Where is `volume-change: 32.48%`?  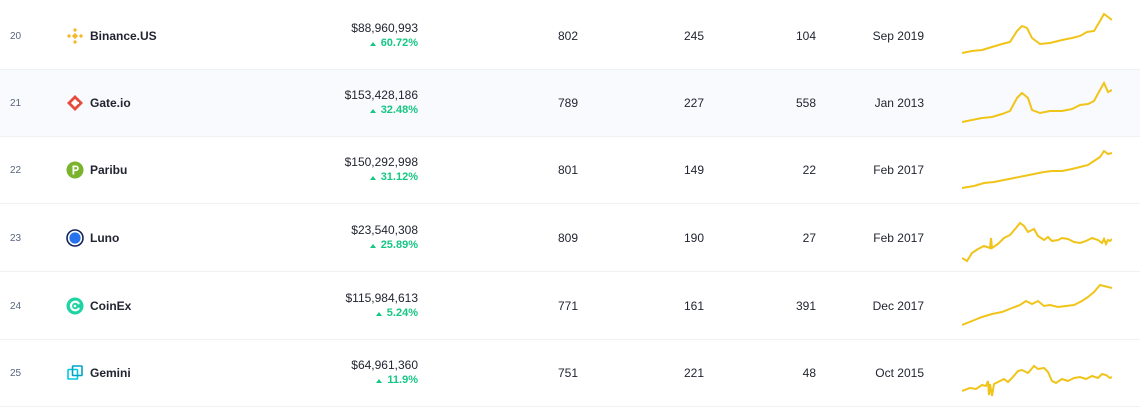
volume-change: 32.48% is located at coordinates (393, 110).